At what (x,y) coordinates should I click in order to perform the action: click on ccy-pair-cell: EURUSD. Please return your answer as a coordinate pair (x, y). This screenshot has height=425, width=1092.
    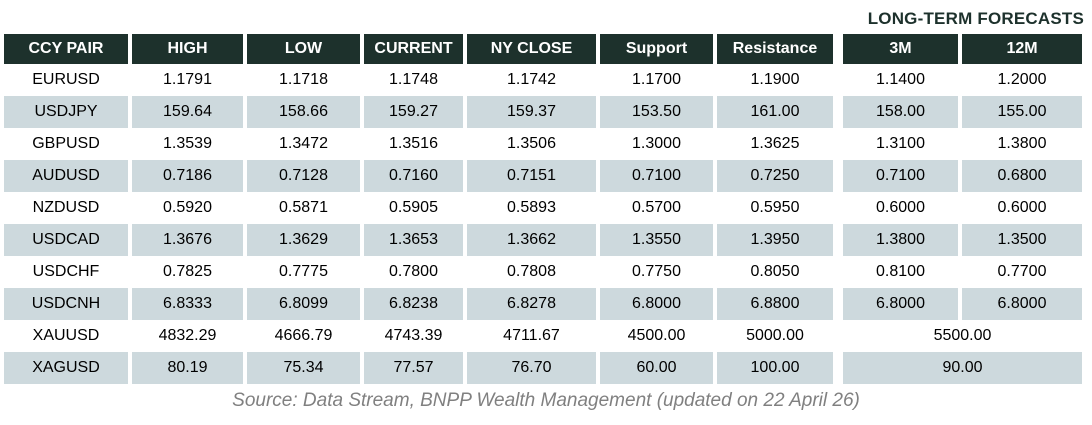
    Looking at the image, I should click on (66, 80).